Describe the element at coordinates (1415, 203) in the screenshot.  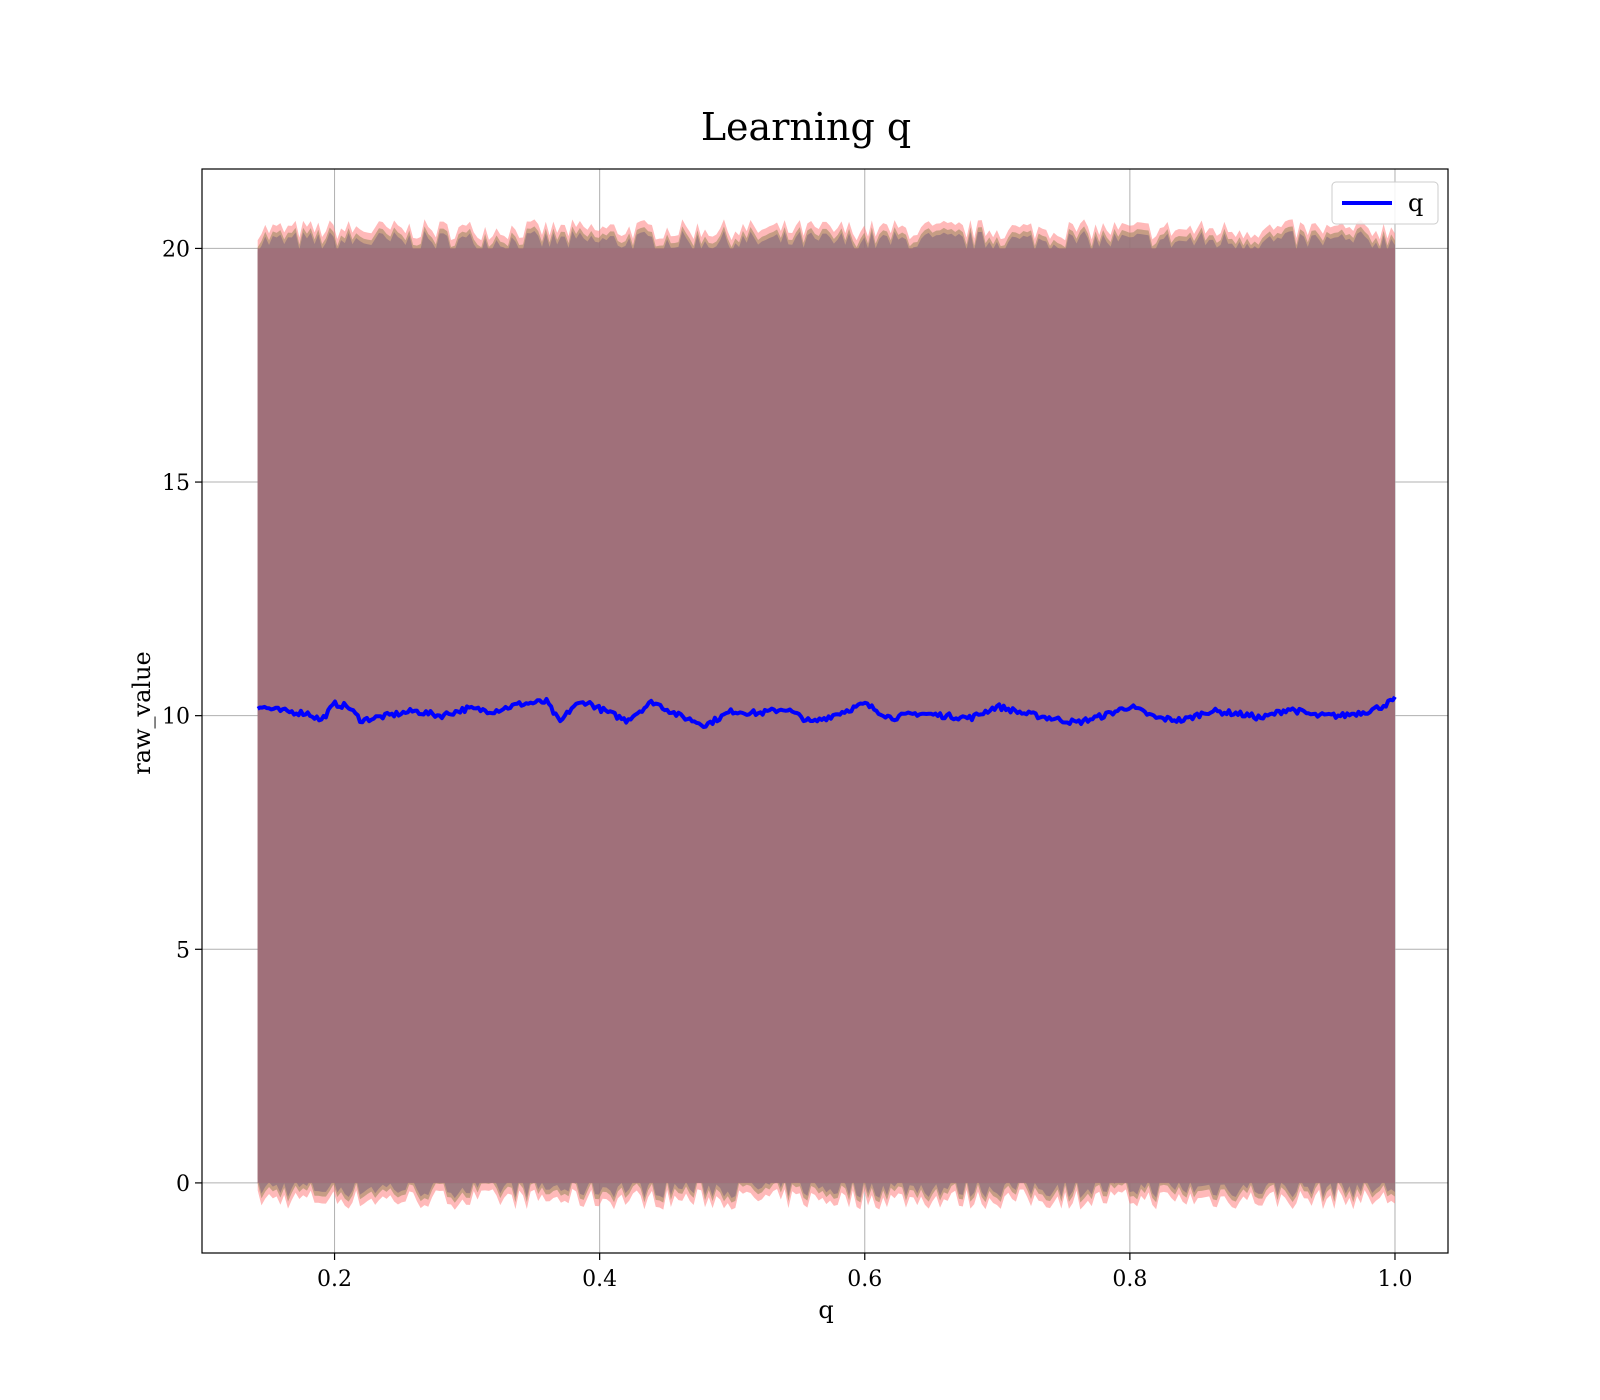
I see `legend-label: q` at that location.